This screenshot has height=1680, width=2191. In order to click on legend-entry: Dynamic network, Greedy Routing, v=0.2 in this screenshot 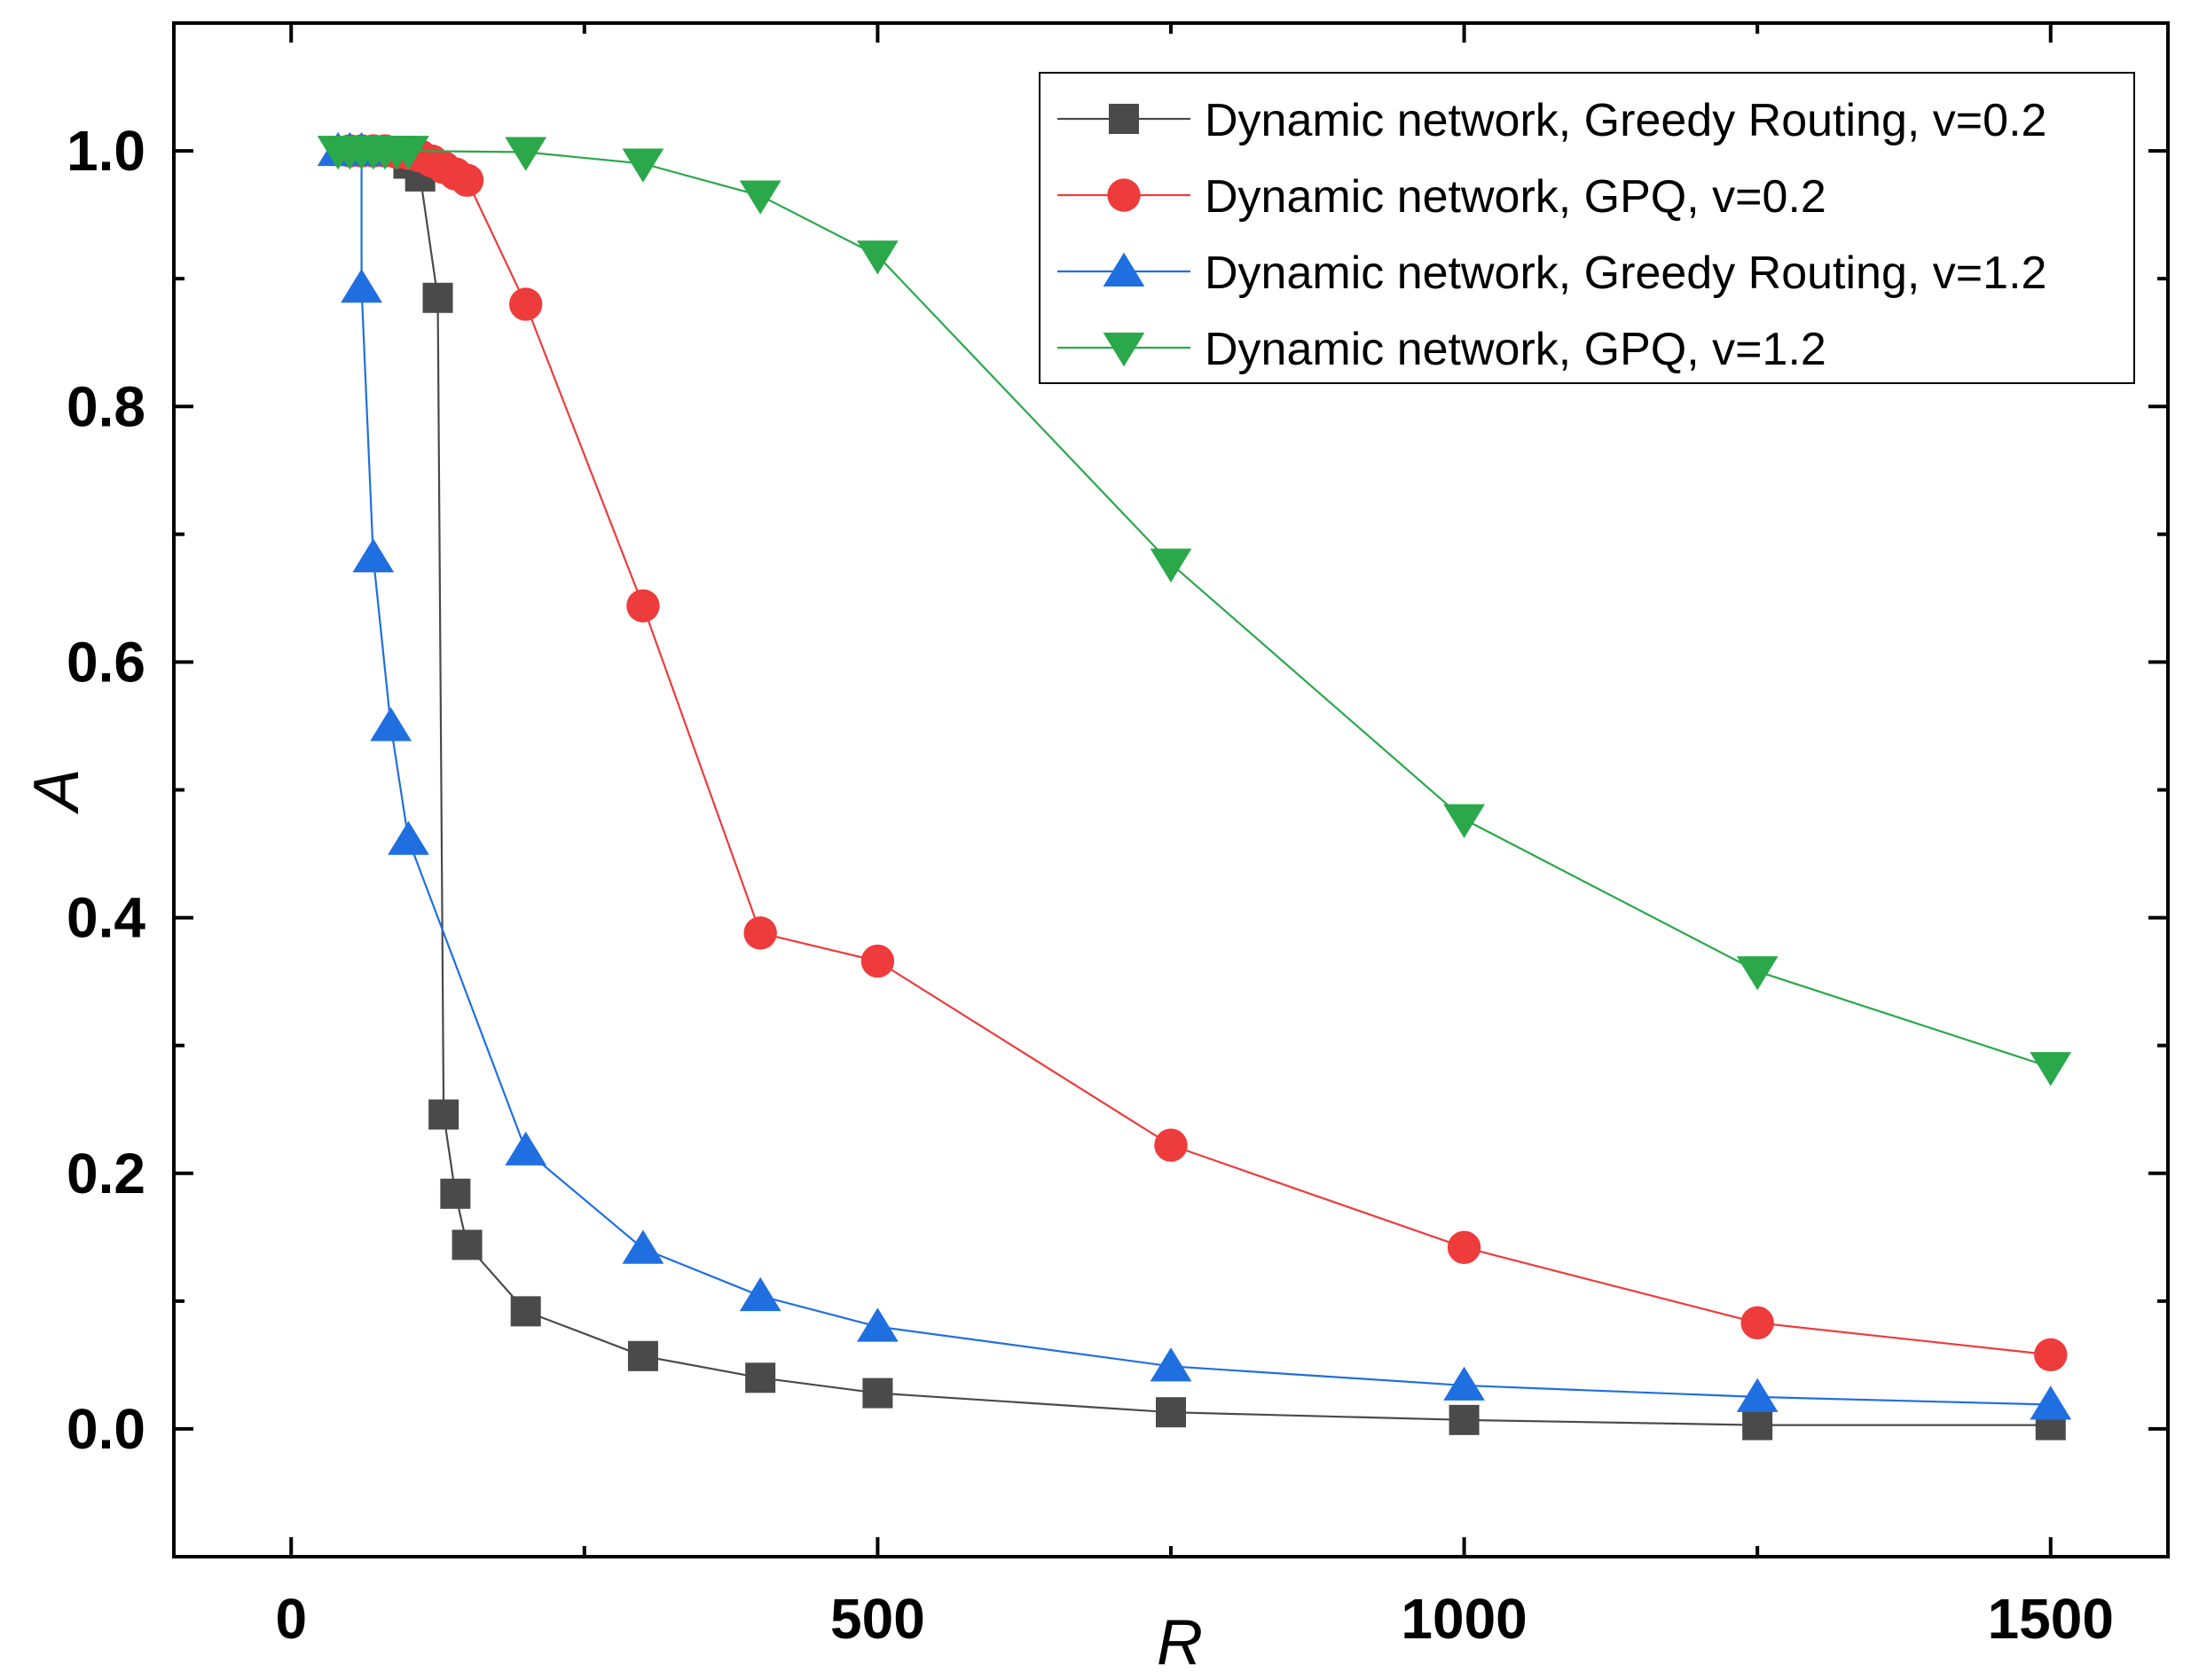, I will do `click(1552, 120)`.